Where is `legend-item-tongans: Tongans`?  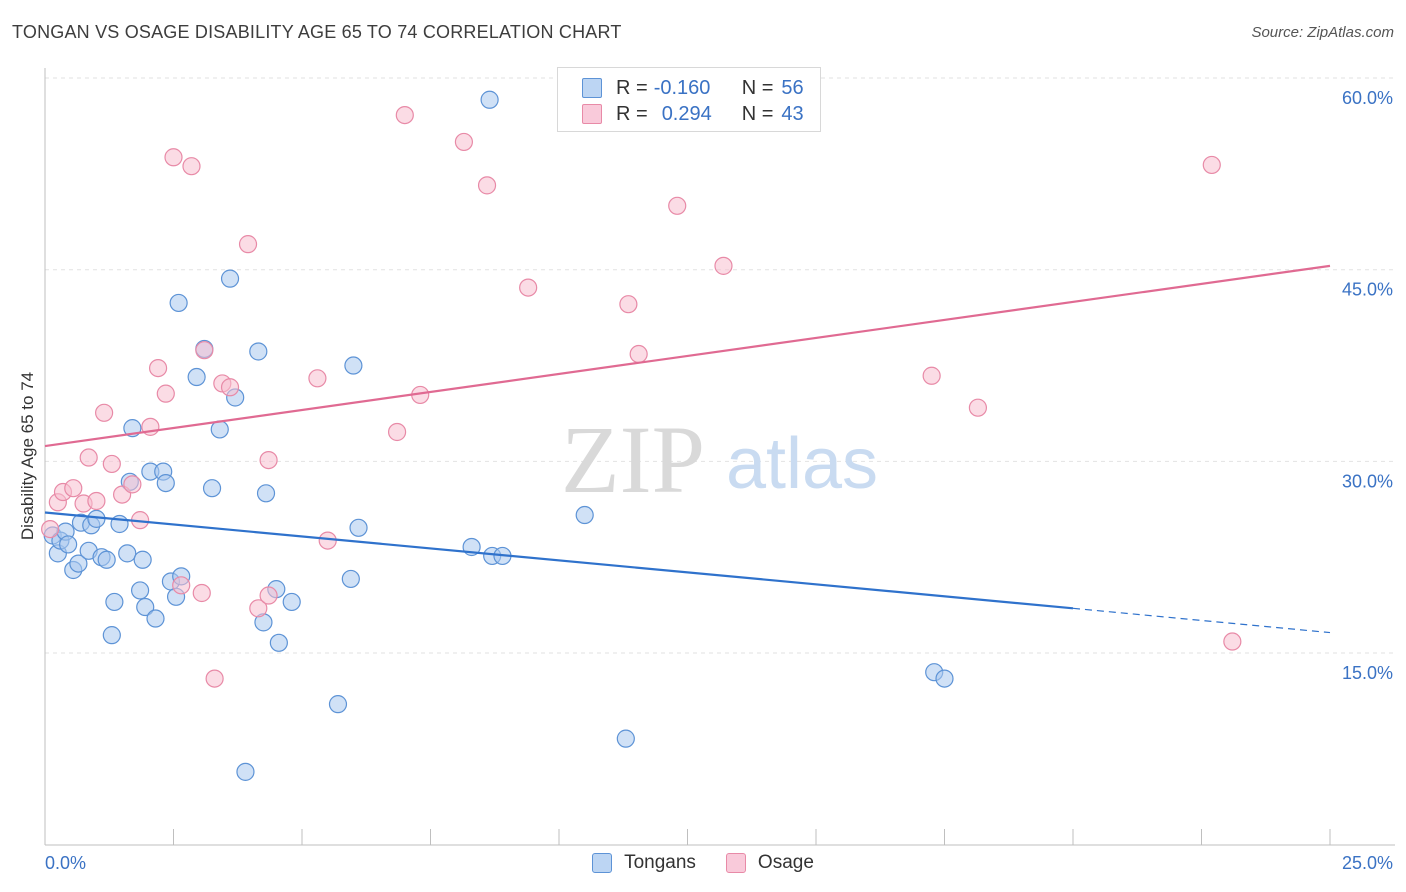 legend-item-tongans: Tongans is located at coordinates (644, 863).